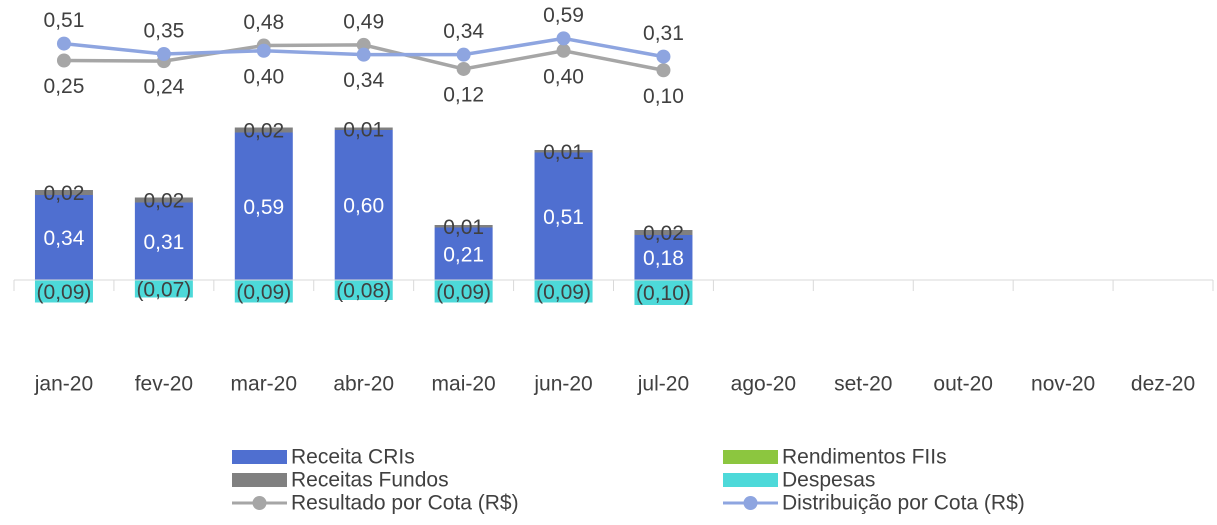 The width and height of the screenshot is (1217, 525). What do you see at coordinates (363, 384) in the screenshot?
I see `x-tick-label: abr-20` at bounding box center [363, 384].